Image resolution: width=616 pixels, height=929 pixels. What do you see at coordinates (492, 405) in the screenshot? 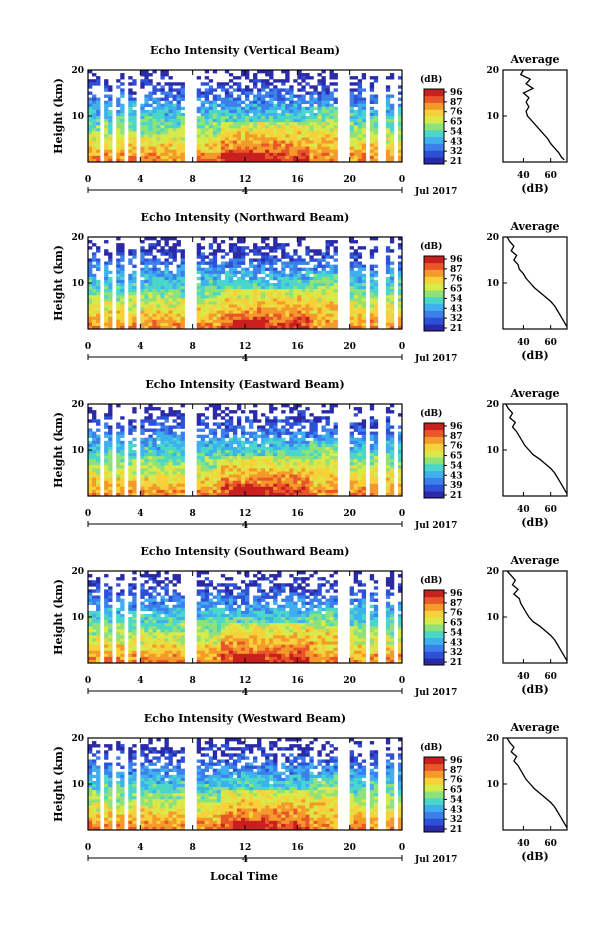
I see `profile-y-tick-label: 20` at bounding box center [492, 405].